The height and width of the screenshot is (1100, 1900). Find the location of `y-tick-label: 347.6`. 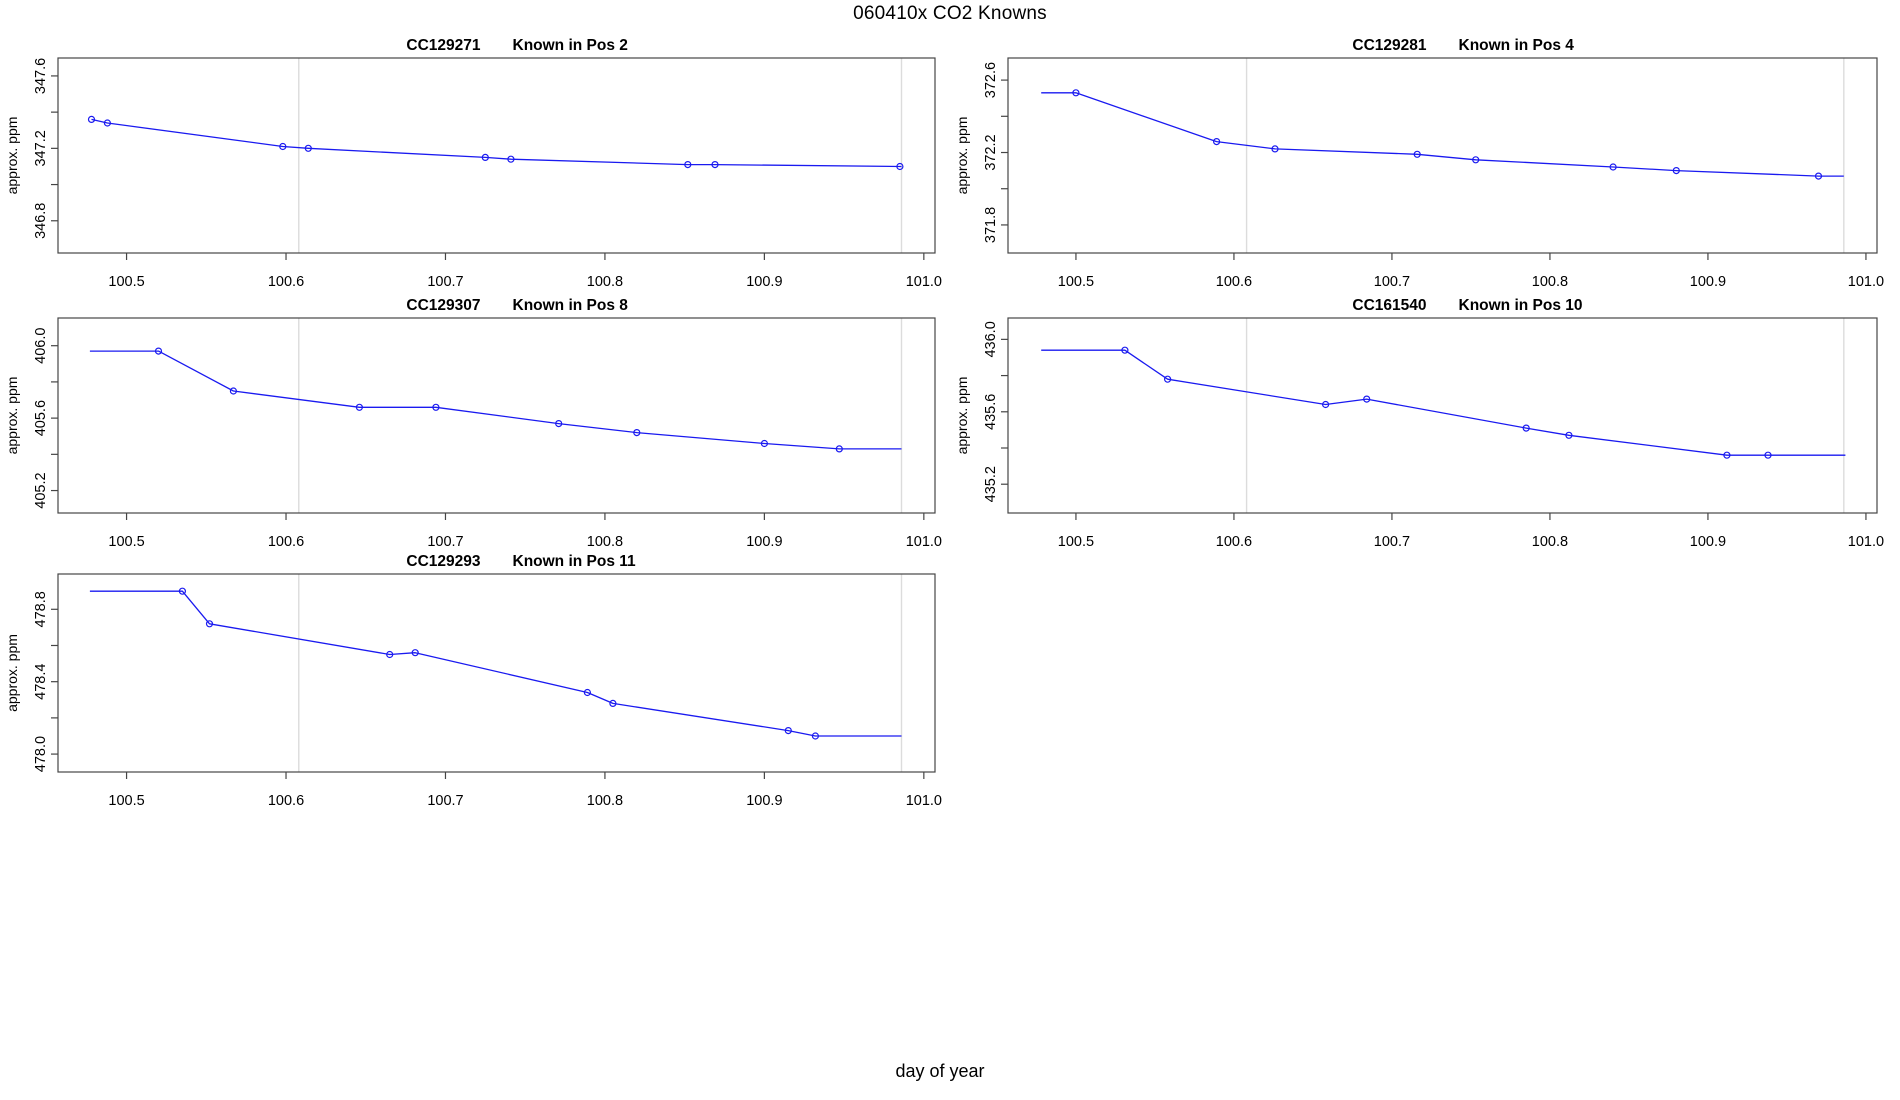

y-tick-label: 347.6 is located at coordinates (41, 76).